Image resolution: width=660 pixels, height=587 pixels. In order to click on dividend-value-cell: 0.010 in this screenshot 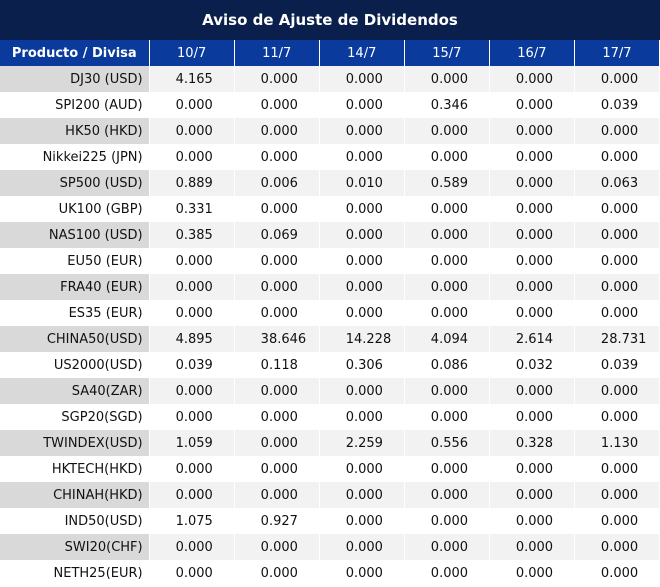, I will do `click(362, 183)`.